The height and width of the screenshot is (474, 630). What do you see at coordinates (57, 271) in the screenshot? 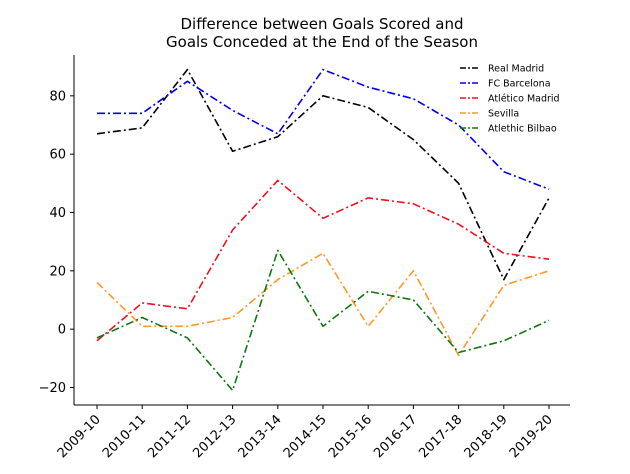
I see `y-tick-label: 20` at bounding box center [57, 271].